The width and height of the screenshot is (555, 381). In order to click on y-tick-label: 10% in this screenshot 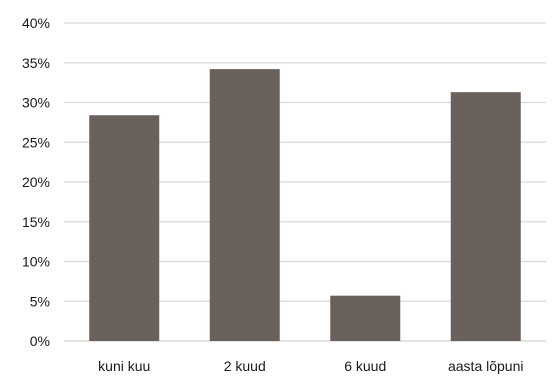, I will do `click(36, 262)`.